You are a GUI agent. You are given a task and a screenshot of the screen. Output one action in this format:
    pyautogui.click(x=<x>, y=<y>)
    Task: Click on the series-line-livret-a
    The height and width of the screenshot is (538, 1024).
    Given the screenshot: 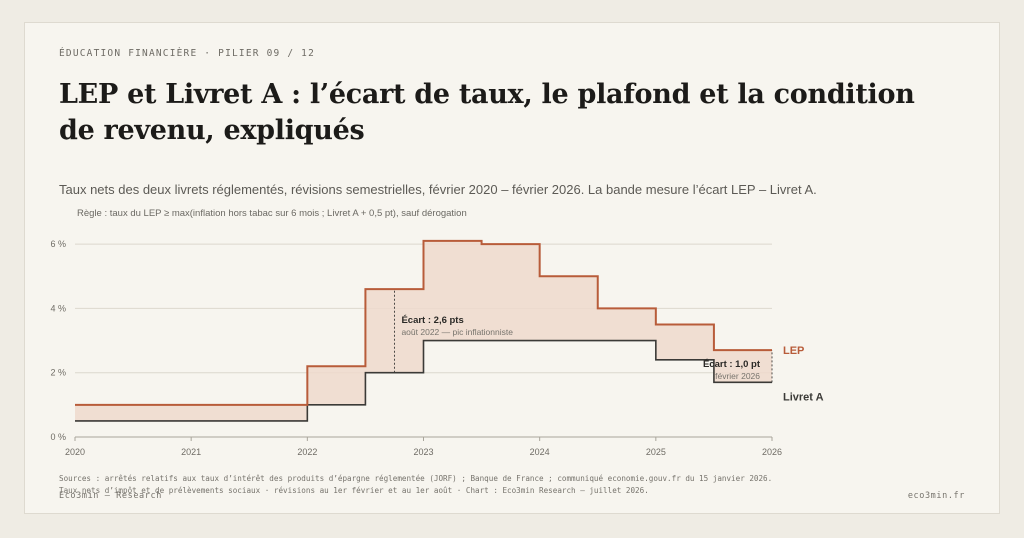 What is the action you would take?
    pyautogui.click(x=423, y=380)
    